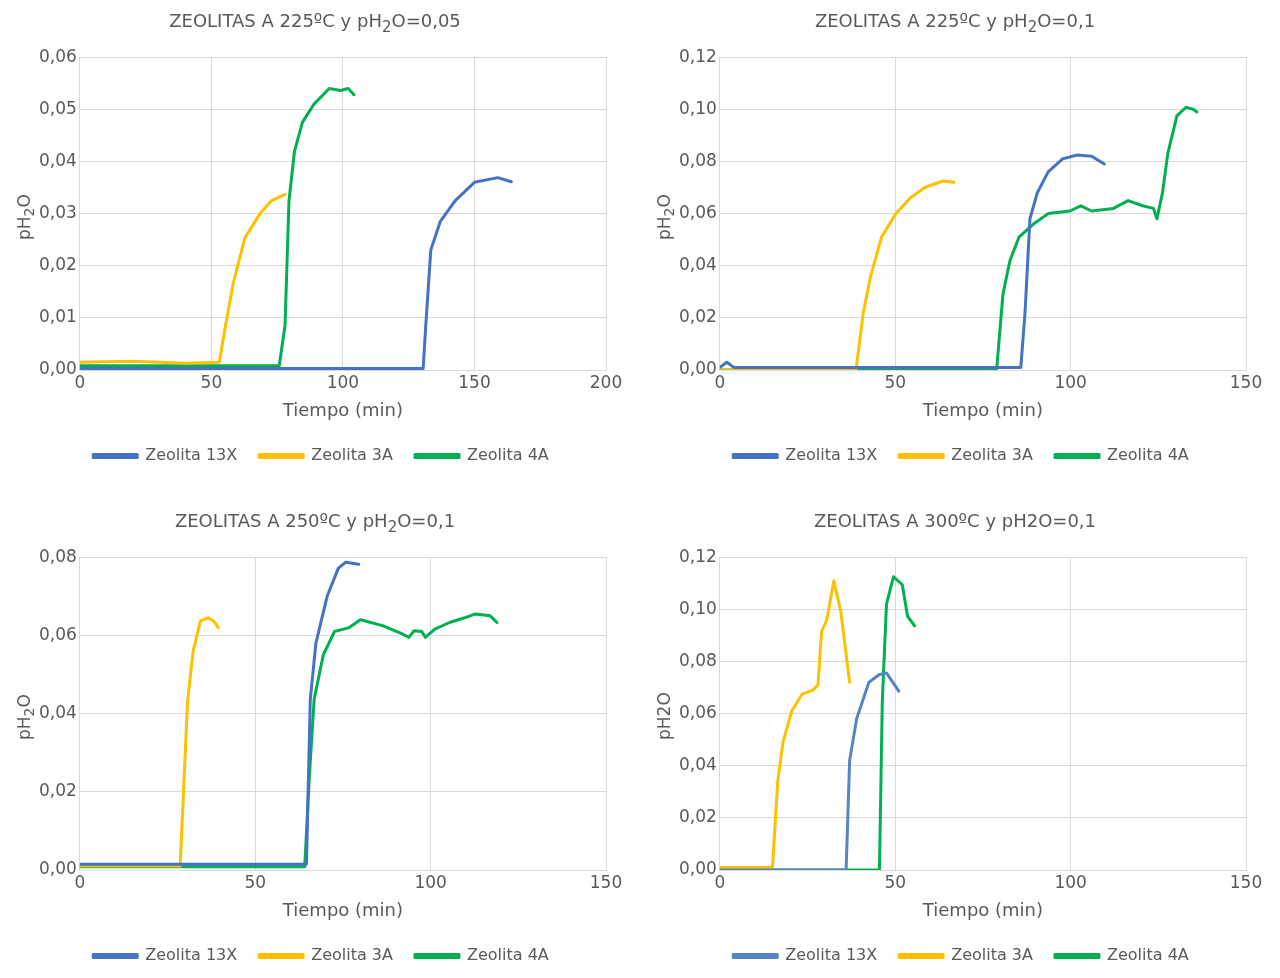 The height and width of the screenshot is (978, 1280). I want to click on x-tick-label: 200, so click(606, 381).